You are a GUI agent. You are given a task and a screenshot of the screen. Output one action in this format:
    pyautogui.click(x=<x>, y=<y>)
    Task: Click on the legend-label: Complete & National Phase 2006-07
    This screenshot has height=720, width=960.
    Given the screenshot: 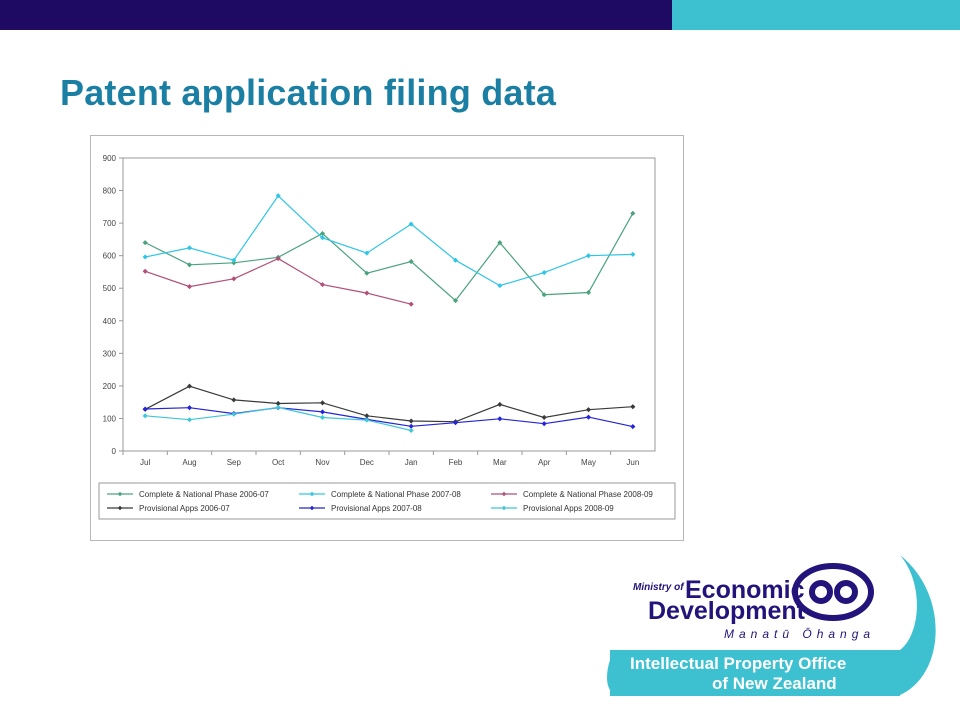 What is the action you would take?
    pyautogui.click(x=204, y=494)
    